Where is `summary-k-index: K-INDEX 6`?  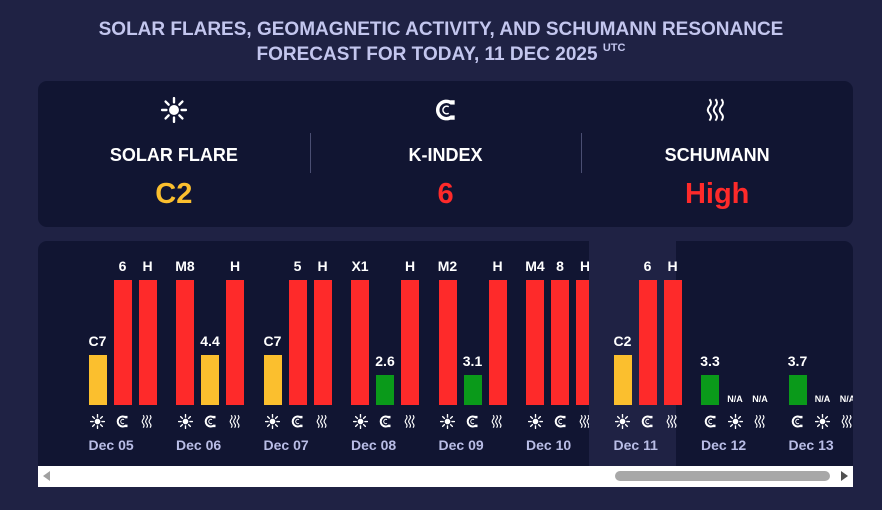 summary-k-index: K-INDEX 6 is located at coordinates (445, 154).